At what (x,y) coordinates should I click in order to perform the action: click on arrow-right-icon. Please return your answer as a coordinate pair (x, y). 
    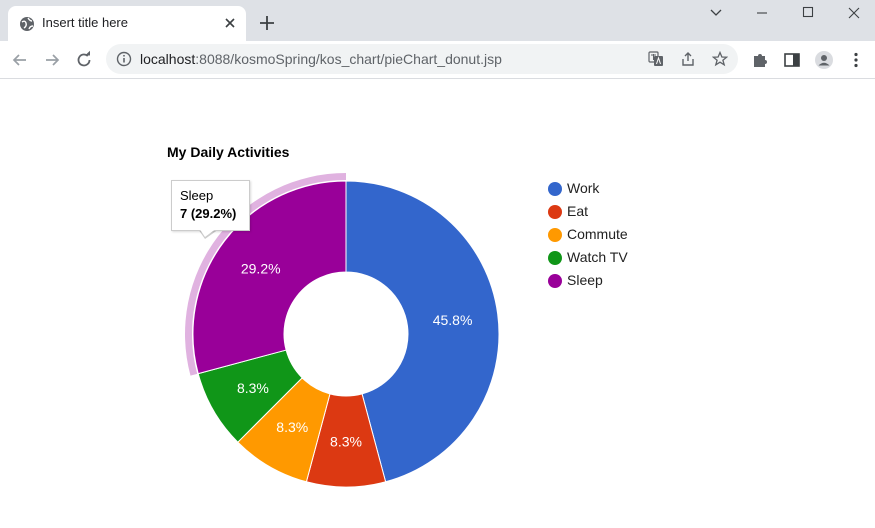
    Looking at the image, I should click on (52, 60).